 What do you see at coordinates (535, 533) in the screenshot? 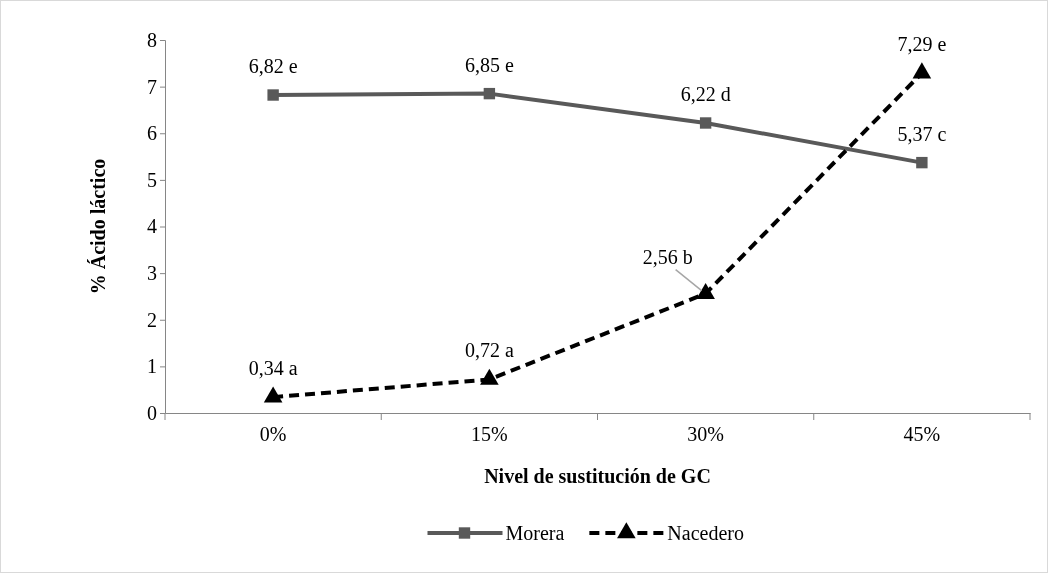
I see `legend-label: Morera` at bounding box center [535, 533].